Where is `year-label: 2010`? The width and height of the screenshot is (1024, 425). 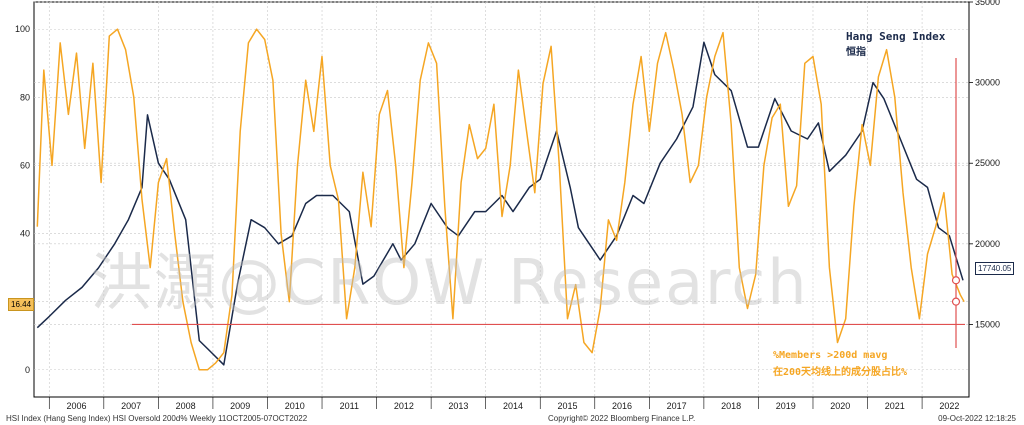 year-label: 2010 is located at coordinates (295, 406).